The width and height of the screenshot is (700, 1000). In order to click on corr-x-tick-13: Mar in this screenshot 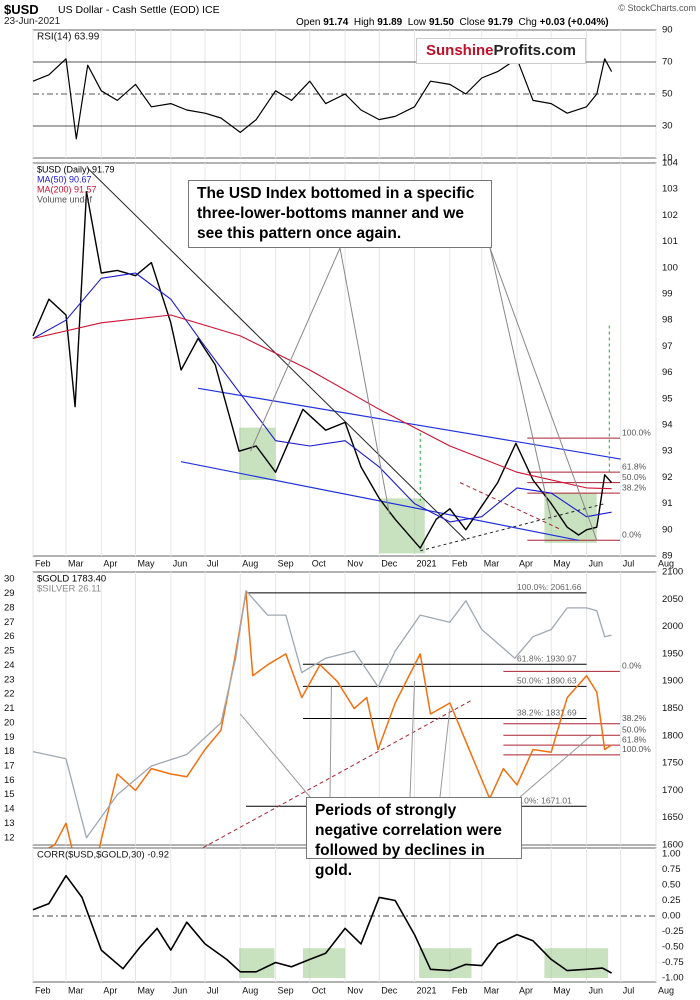, I will do `click(492, 990)`.